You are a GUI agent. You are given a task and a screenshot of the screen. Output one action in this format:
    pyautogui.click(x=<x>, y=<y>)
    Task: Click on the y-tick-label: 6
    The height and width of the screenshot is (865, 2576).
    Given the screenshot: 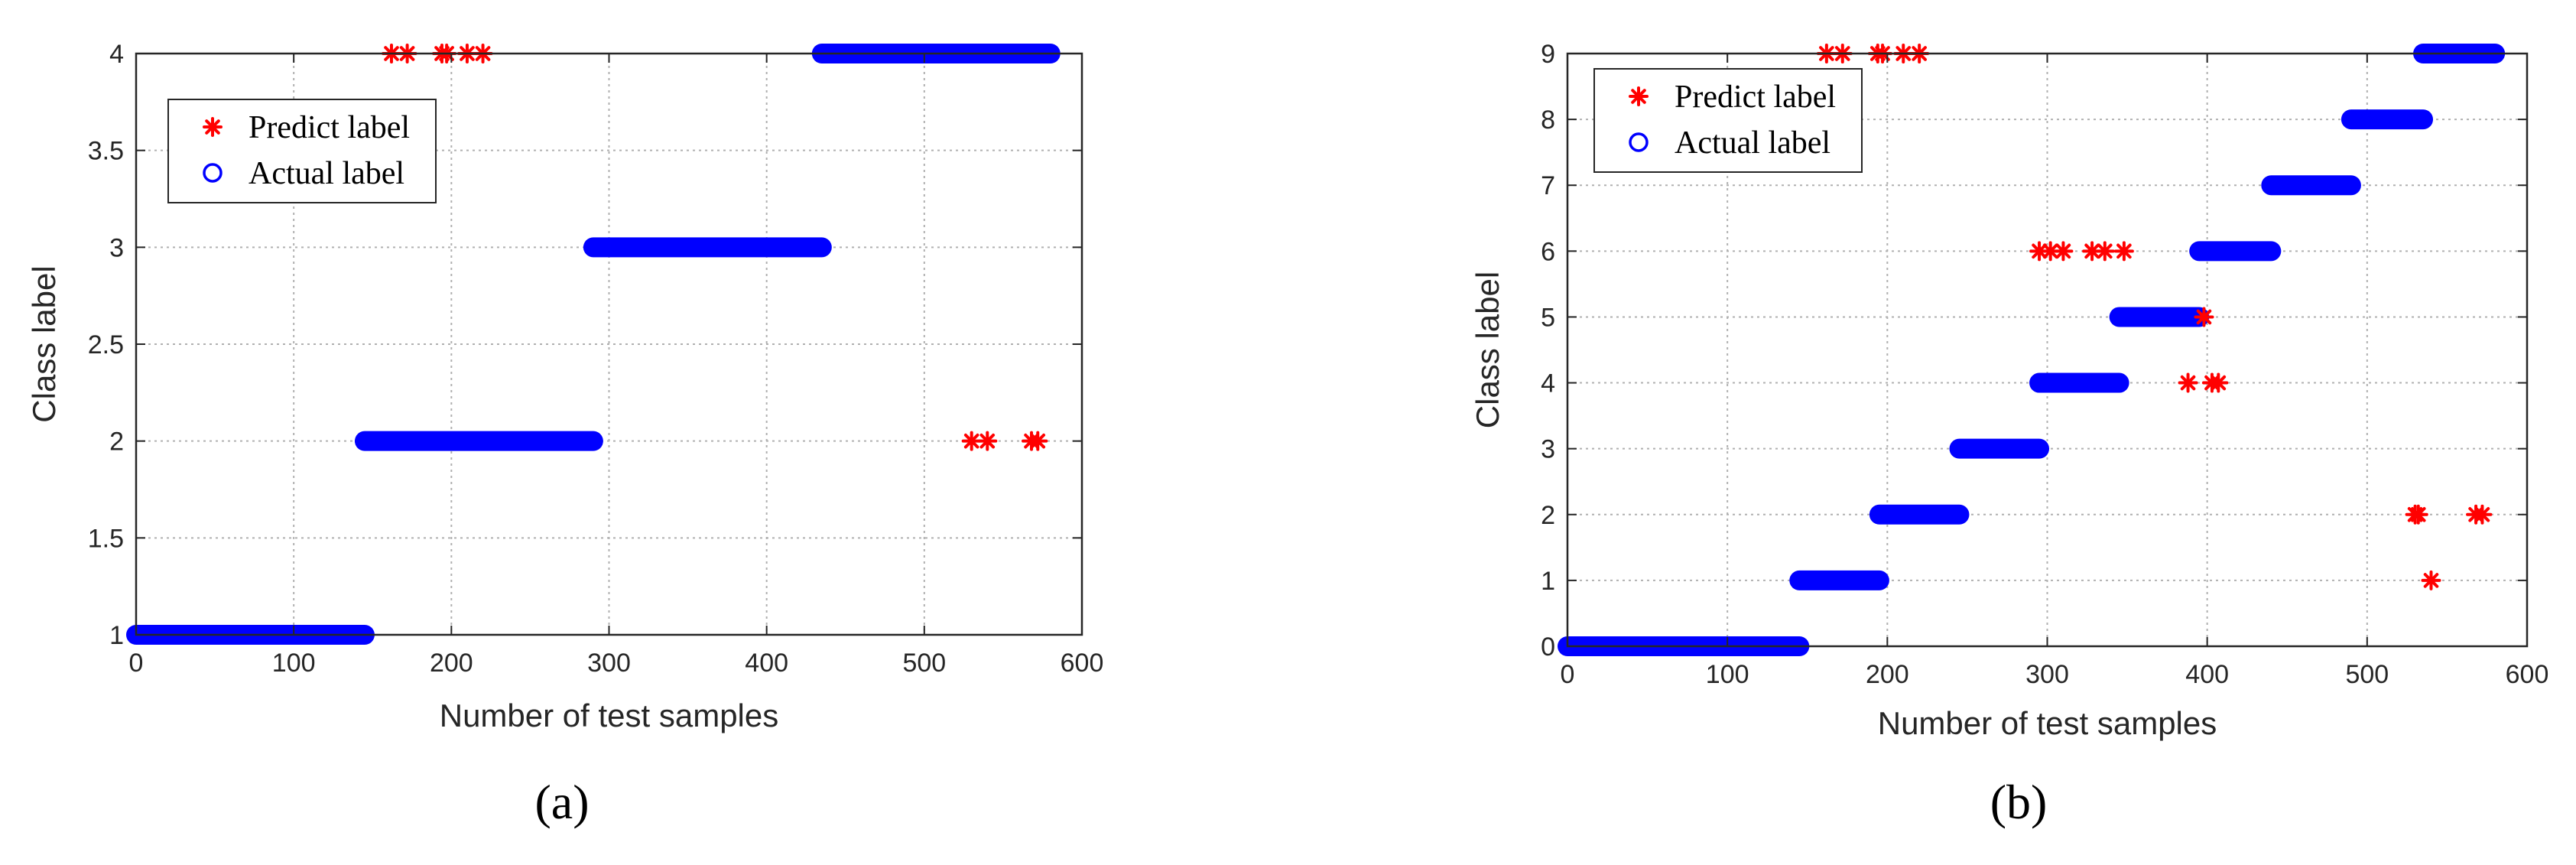 What is the action you would take?
    pyautogui.click(x=1548, y=251)
    